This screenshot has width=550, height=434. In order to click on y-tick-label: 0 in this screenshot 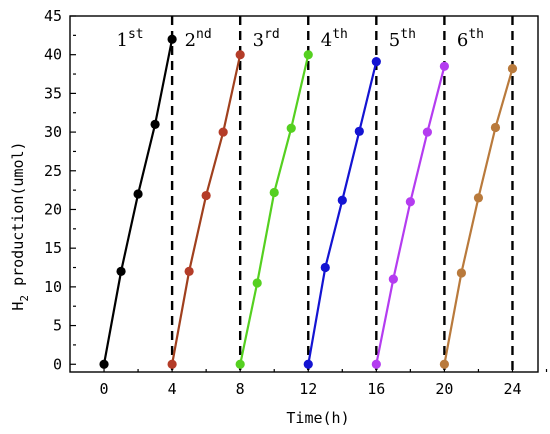, I will do `click(57, 364)`.